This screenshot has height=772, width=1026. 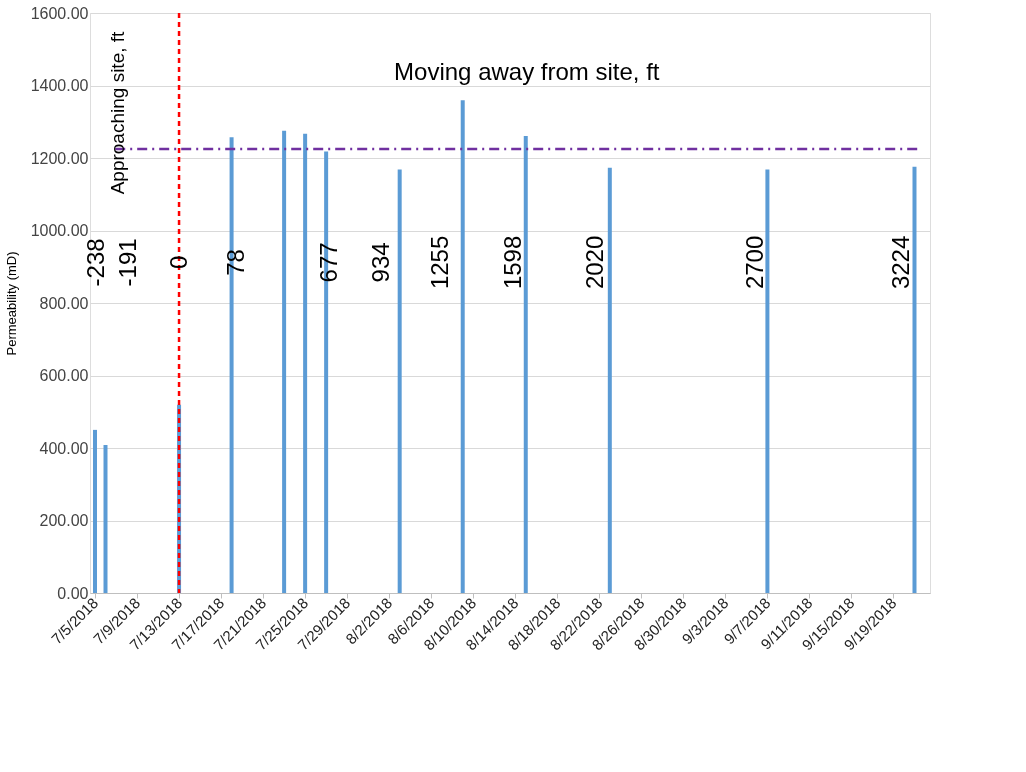 What do you see at coordinates (59, 13) in the screenshot?
I see `y-tick-label: 1600.00` at bounding box center [59, 13].